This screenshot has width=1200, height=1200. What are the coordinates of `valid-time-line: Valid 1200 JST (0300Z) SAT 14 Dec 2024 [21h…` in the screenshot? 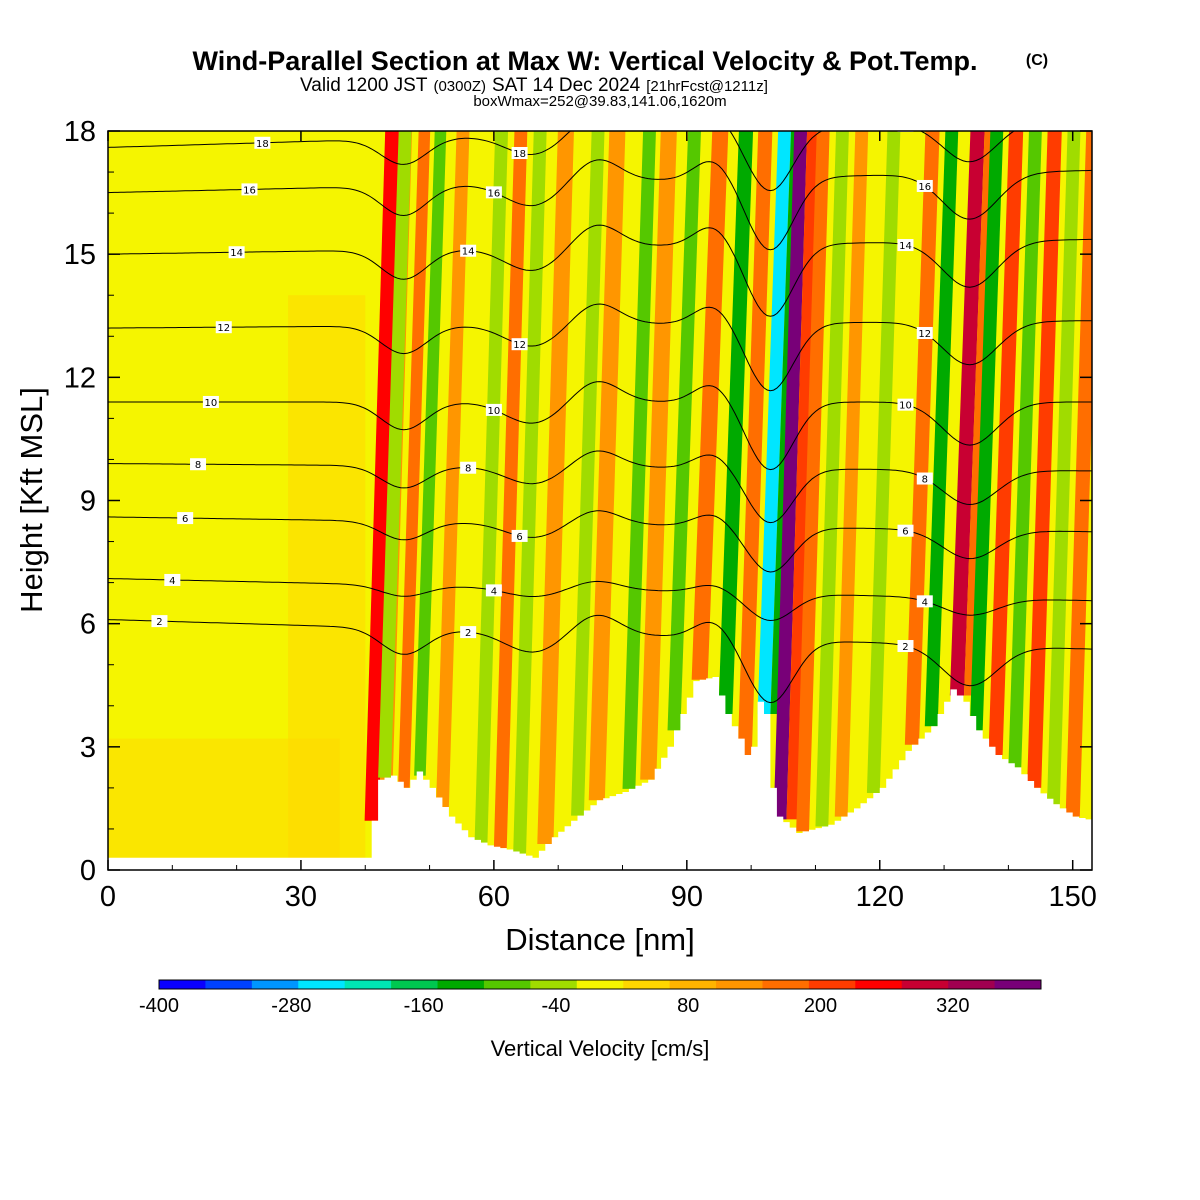 It's located at (534, 85).